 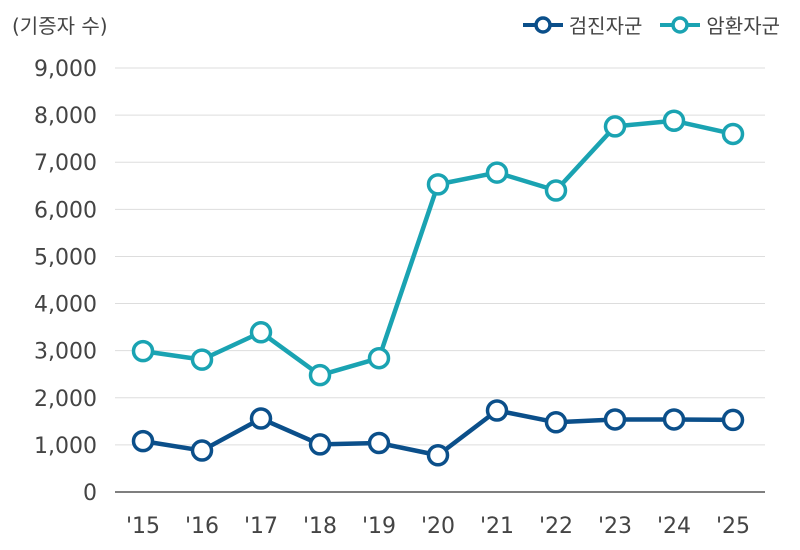 I want to click on x-tick-label-1: '16, so click(x=202, y=526).